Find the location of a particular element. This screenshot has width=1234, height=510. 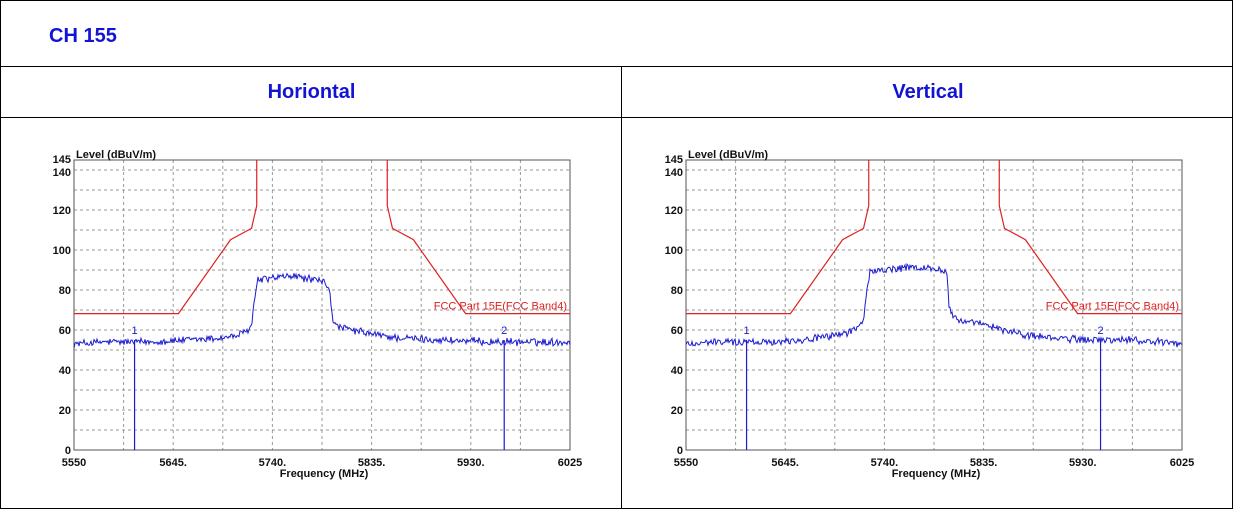

header-row: Horiontal Vertical is located at coordinates (616, 92).